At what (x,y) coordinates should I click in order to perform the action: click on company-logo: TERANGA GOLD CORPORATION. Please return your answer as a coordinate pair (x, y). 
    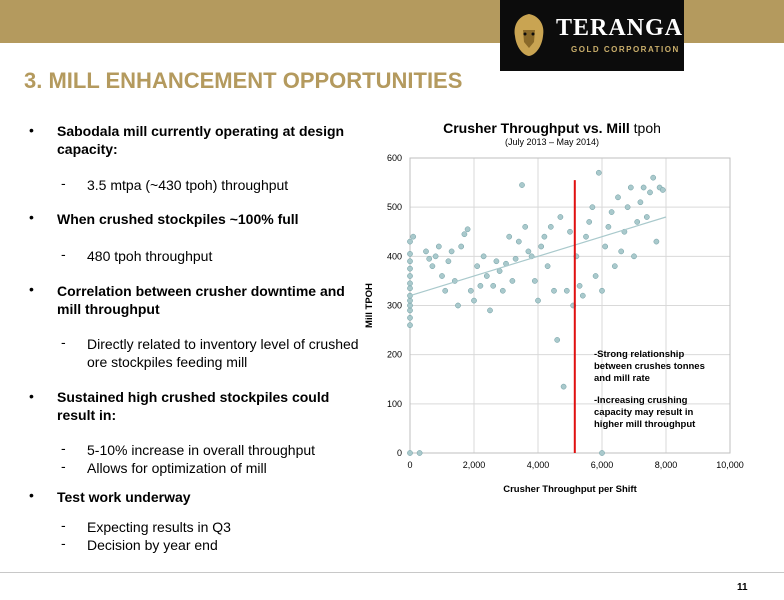
    Looking at the image, I should click on (592, 35).